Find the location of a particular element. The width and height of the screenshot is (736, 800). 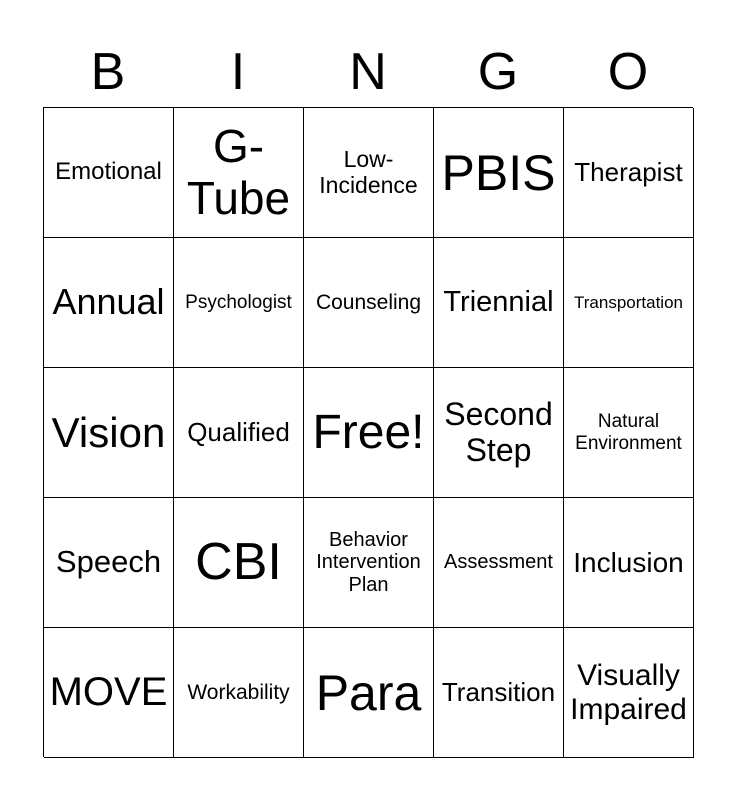

header-letter-n: N is located at coordinates (368, 72).